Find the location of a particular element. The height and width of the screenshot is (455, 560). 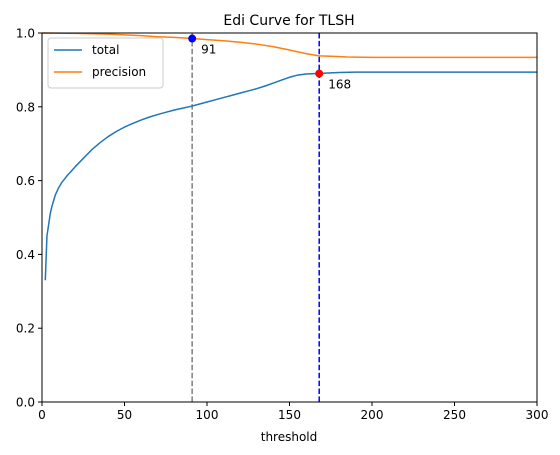

x-tick-label: 0 is located at coordinates (42, 415).